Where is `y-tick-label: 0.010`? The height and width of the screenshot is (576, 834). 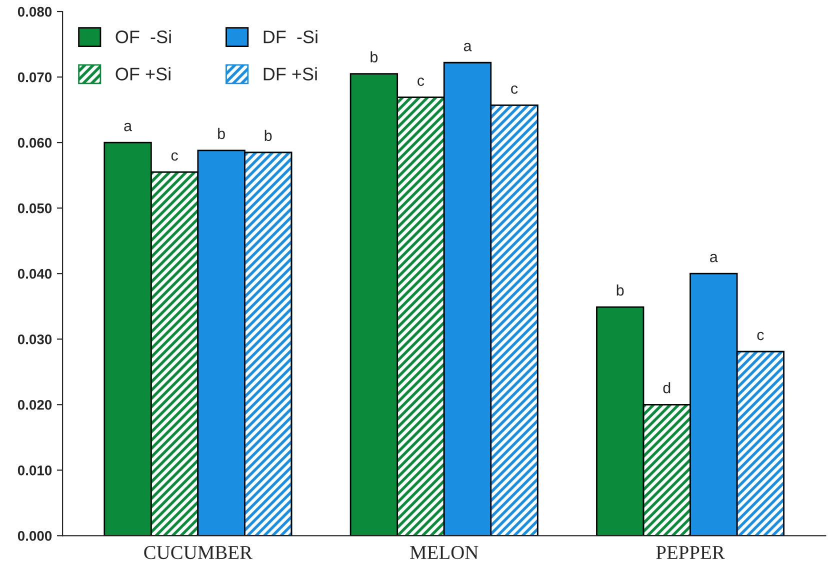
y-tick-label: 0.010 is located at coordinates (35, 470).